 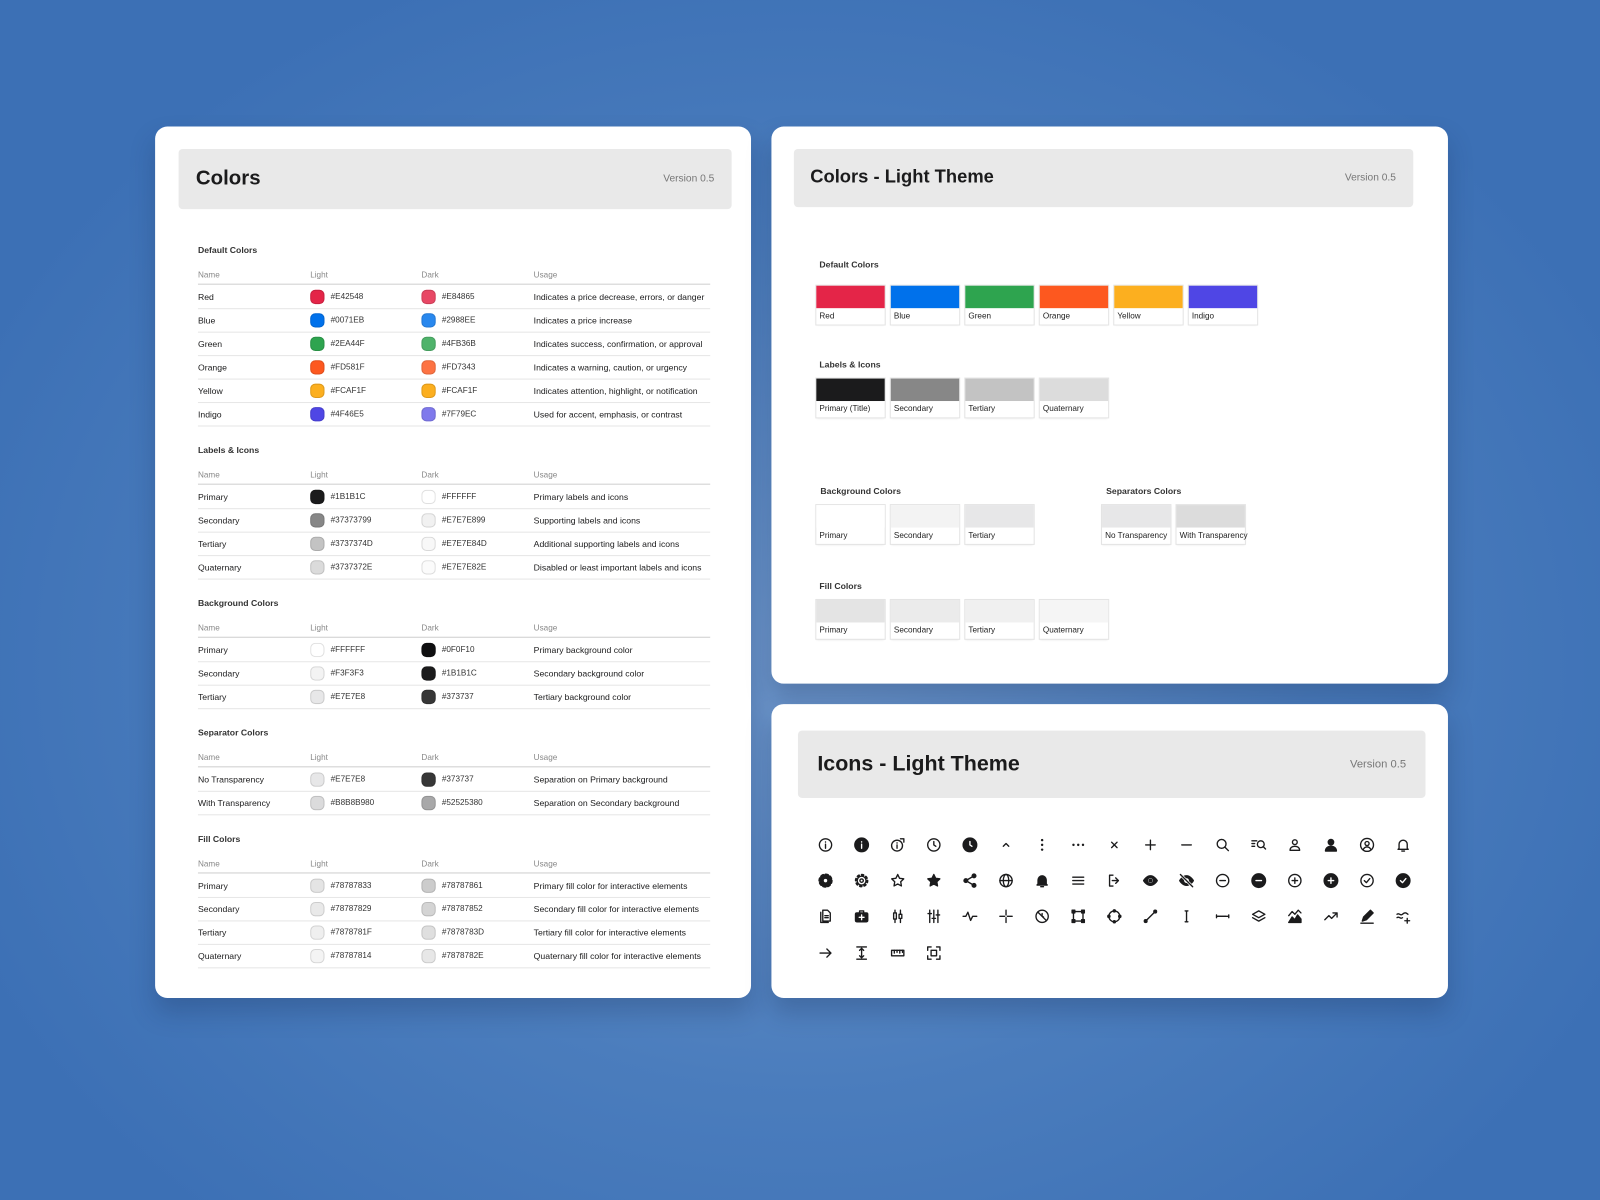 What do you see at coordinates (610, 367) in the screenshot?
I see `row-usage: Indicates a warning, caution, or urgency` at bounding box center [610, 367].